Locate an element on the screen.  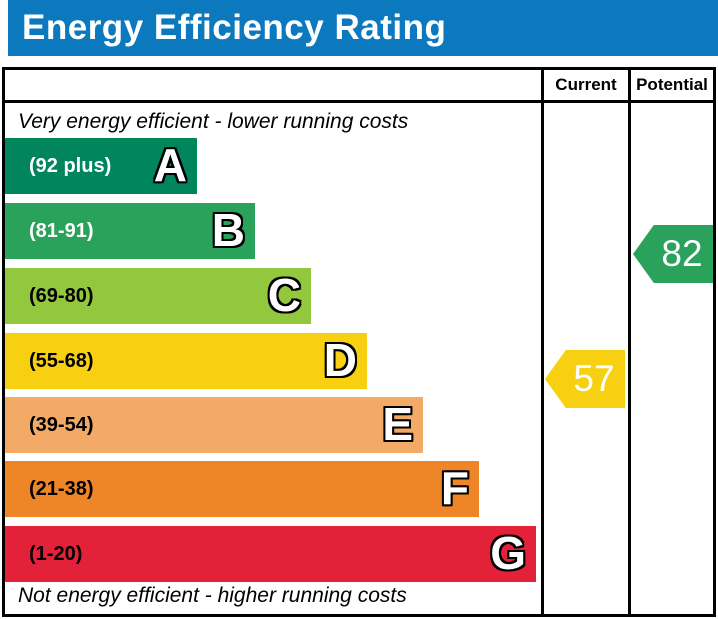
band-letter: D is located at coordinates (340, 360).